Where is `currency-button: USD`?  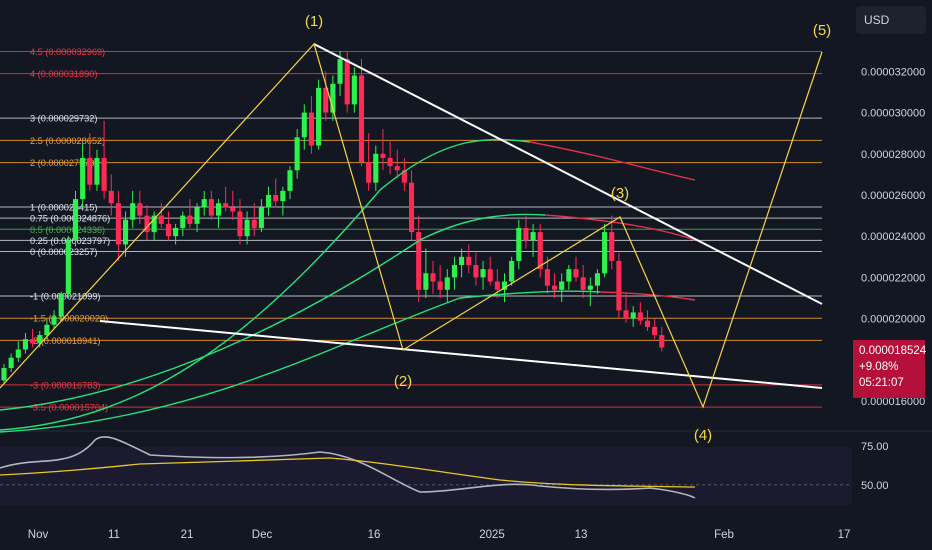
currency-button: USD is located at coordinates (891, 20).